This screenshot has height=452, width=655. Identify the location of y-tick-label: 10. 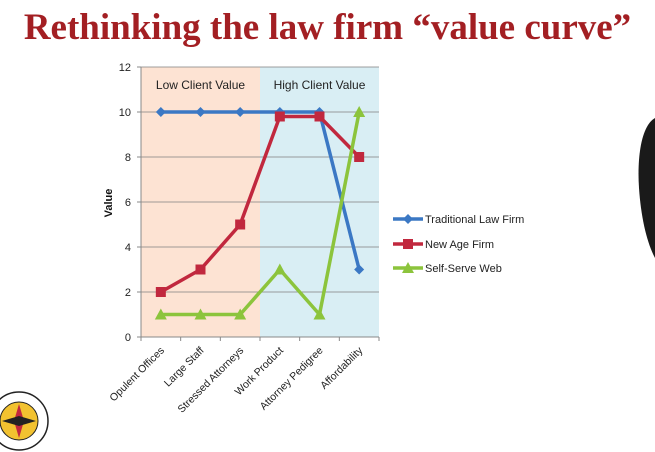
(125, 113).